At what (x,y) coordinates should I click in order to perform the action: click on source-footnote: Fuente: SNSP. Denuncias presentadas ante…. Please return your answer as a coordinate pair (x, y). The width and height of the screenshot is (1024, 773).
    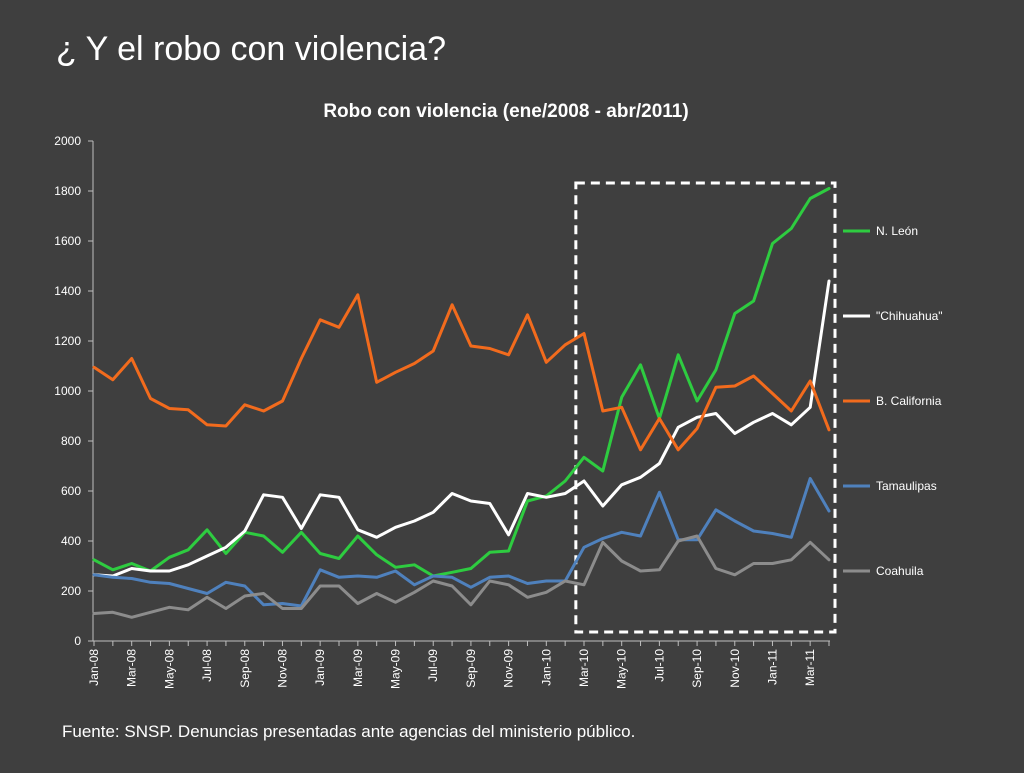
    Looking at the image, I should click on (349, 731).